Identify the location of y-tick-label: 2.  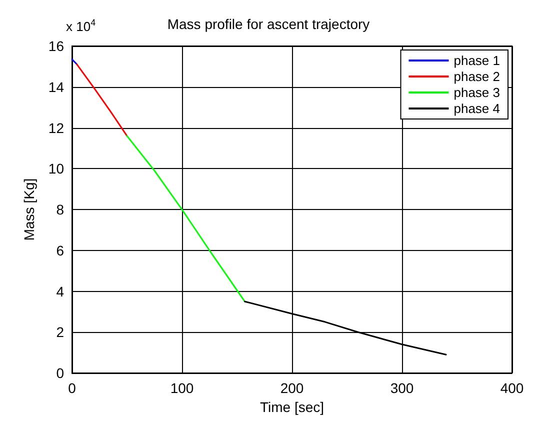
(60, 332).